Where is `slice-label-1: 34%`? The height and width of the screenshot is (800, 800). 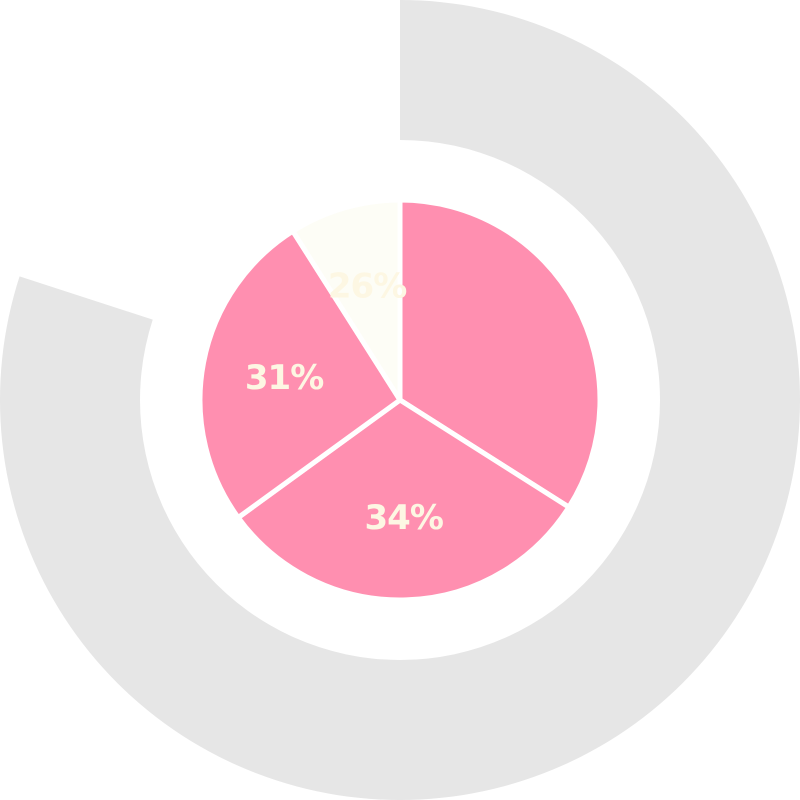 slice-label-1: 34% is located at coordinates (404, 518).